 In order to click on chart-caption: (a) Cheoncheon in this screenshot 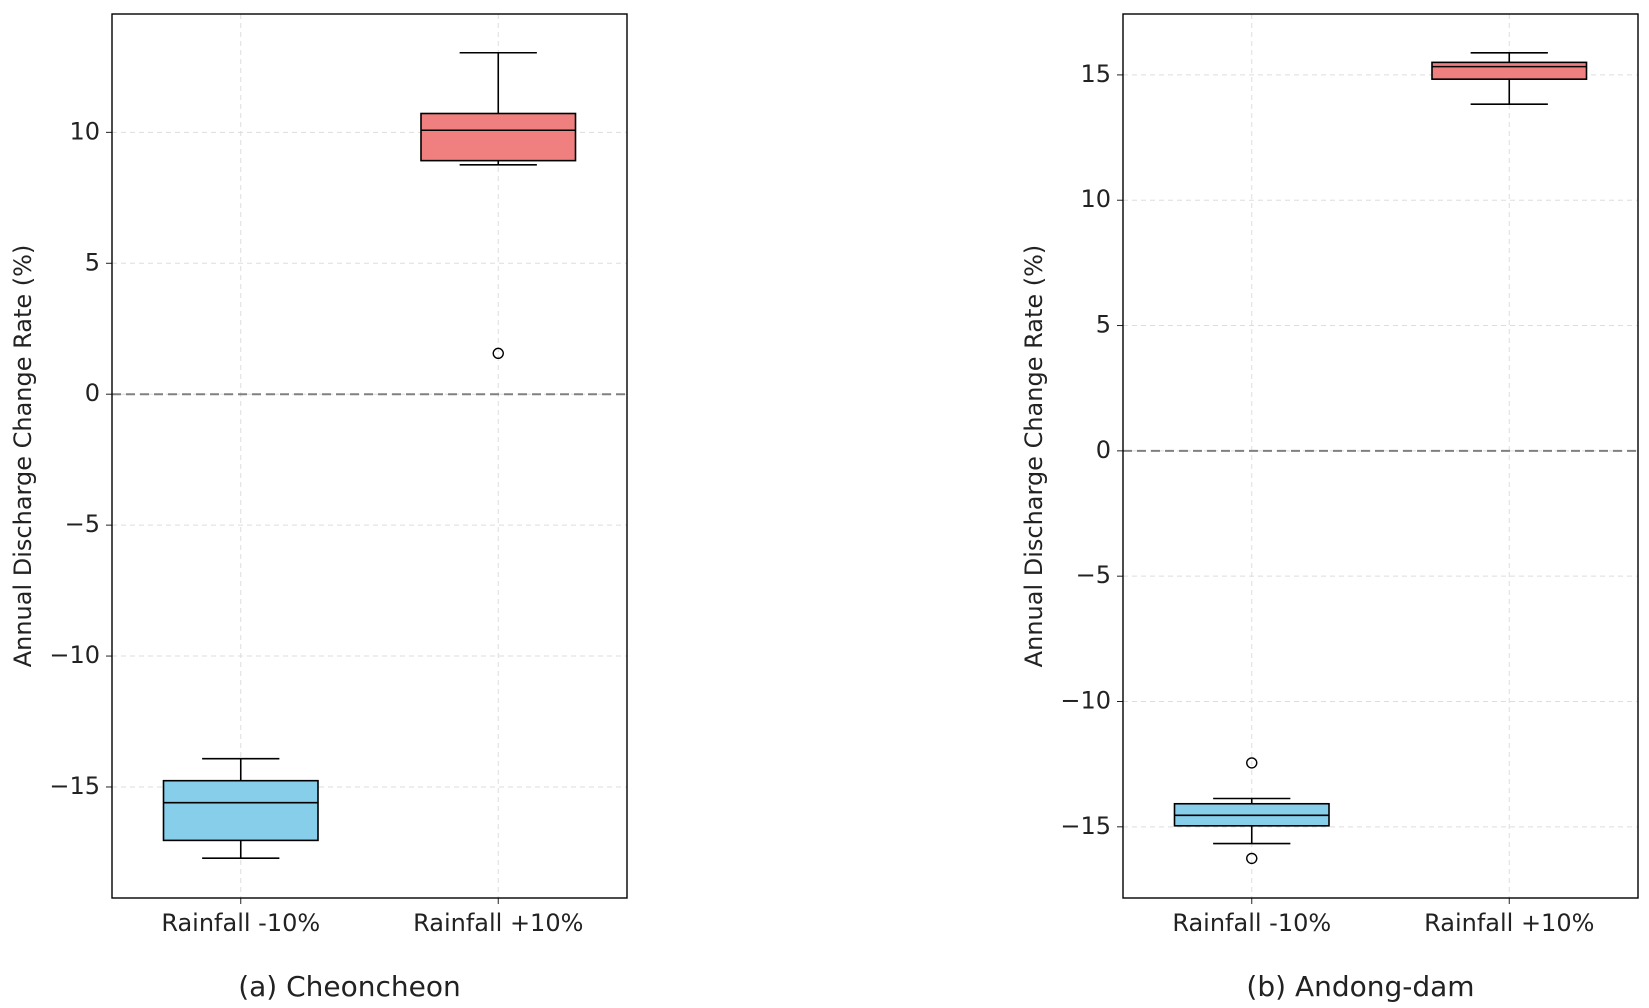, I will do `click(349, 986)`.